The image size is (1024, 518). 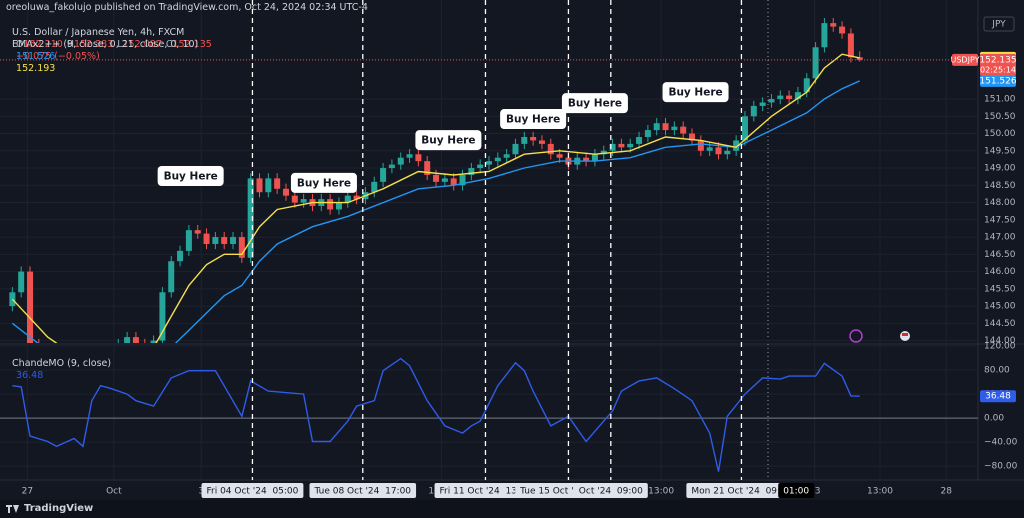 I want to click on currency: JPY, so click(x=998, y=25).